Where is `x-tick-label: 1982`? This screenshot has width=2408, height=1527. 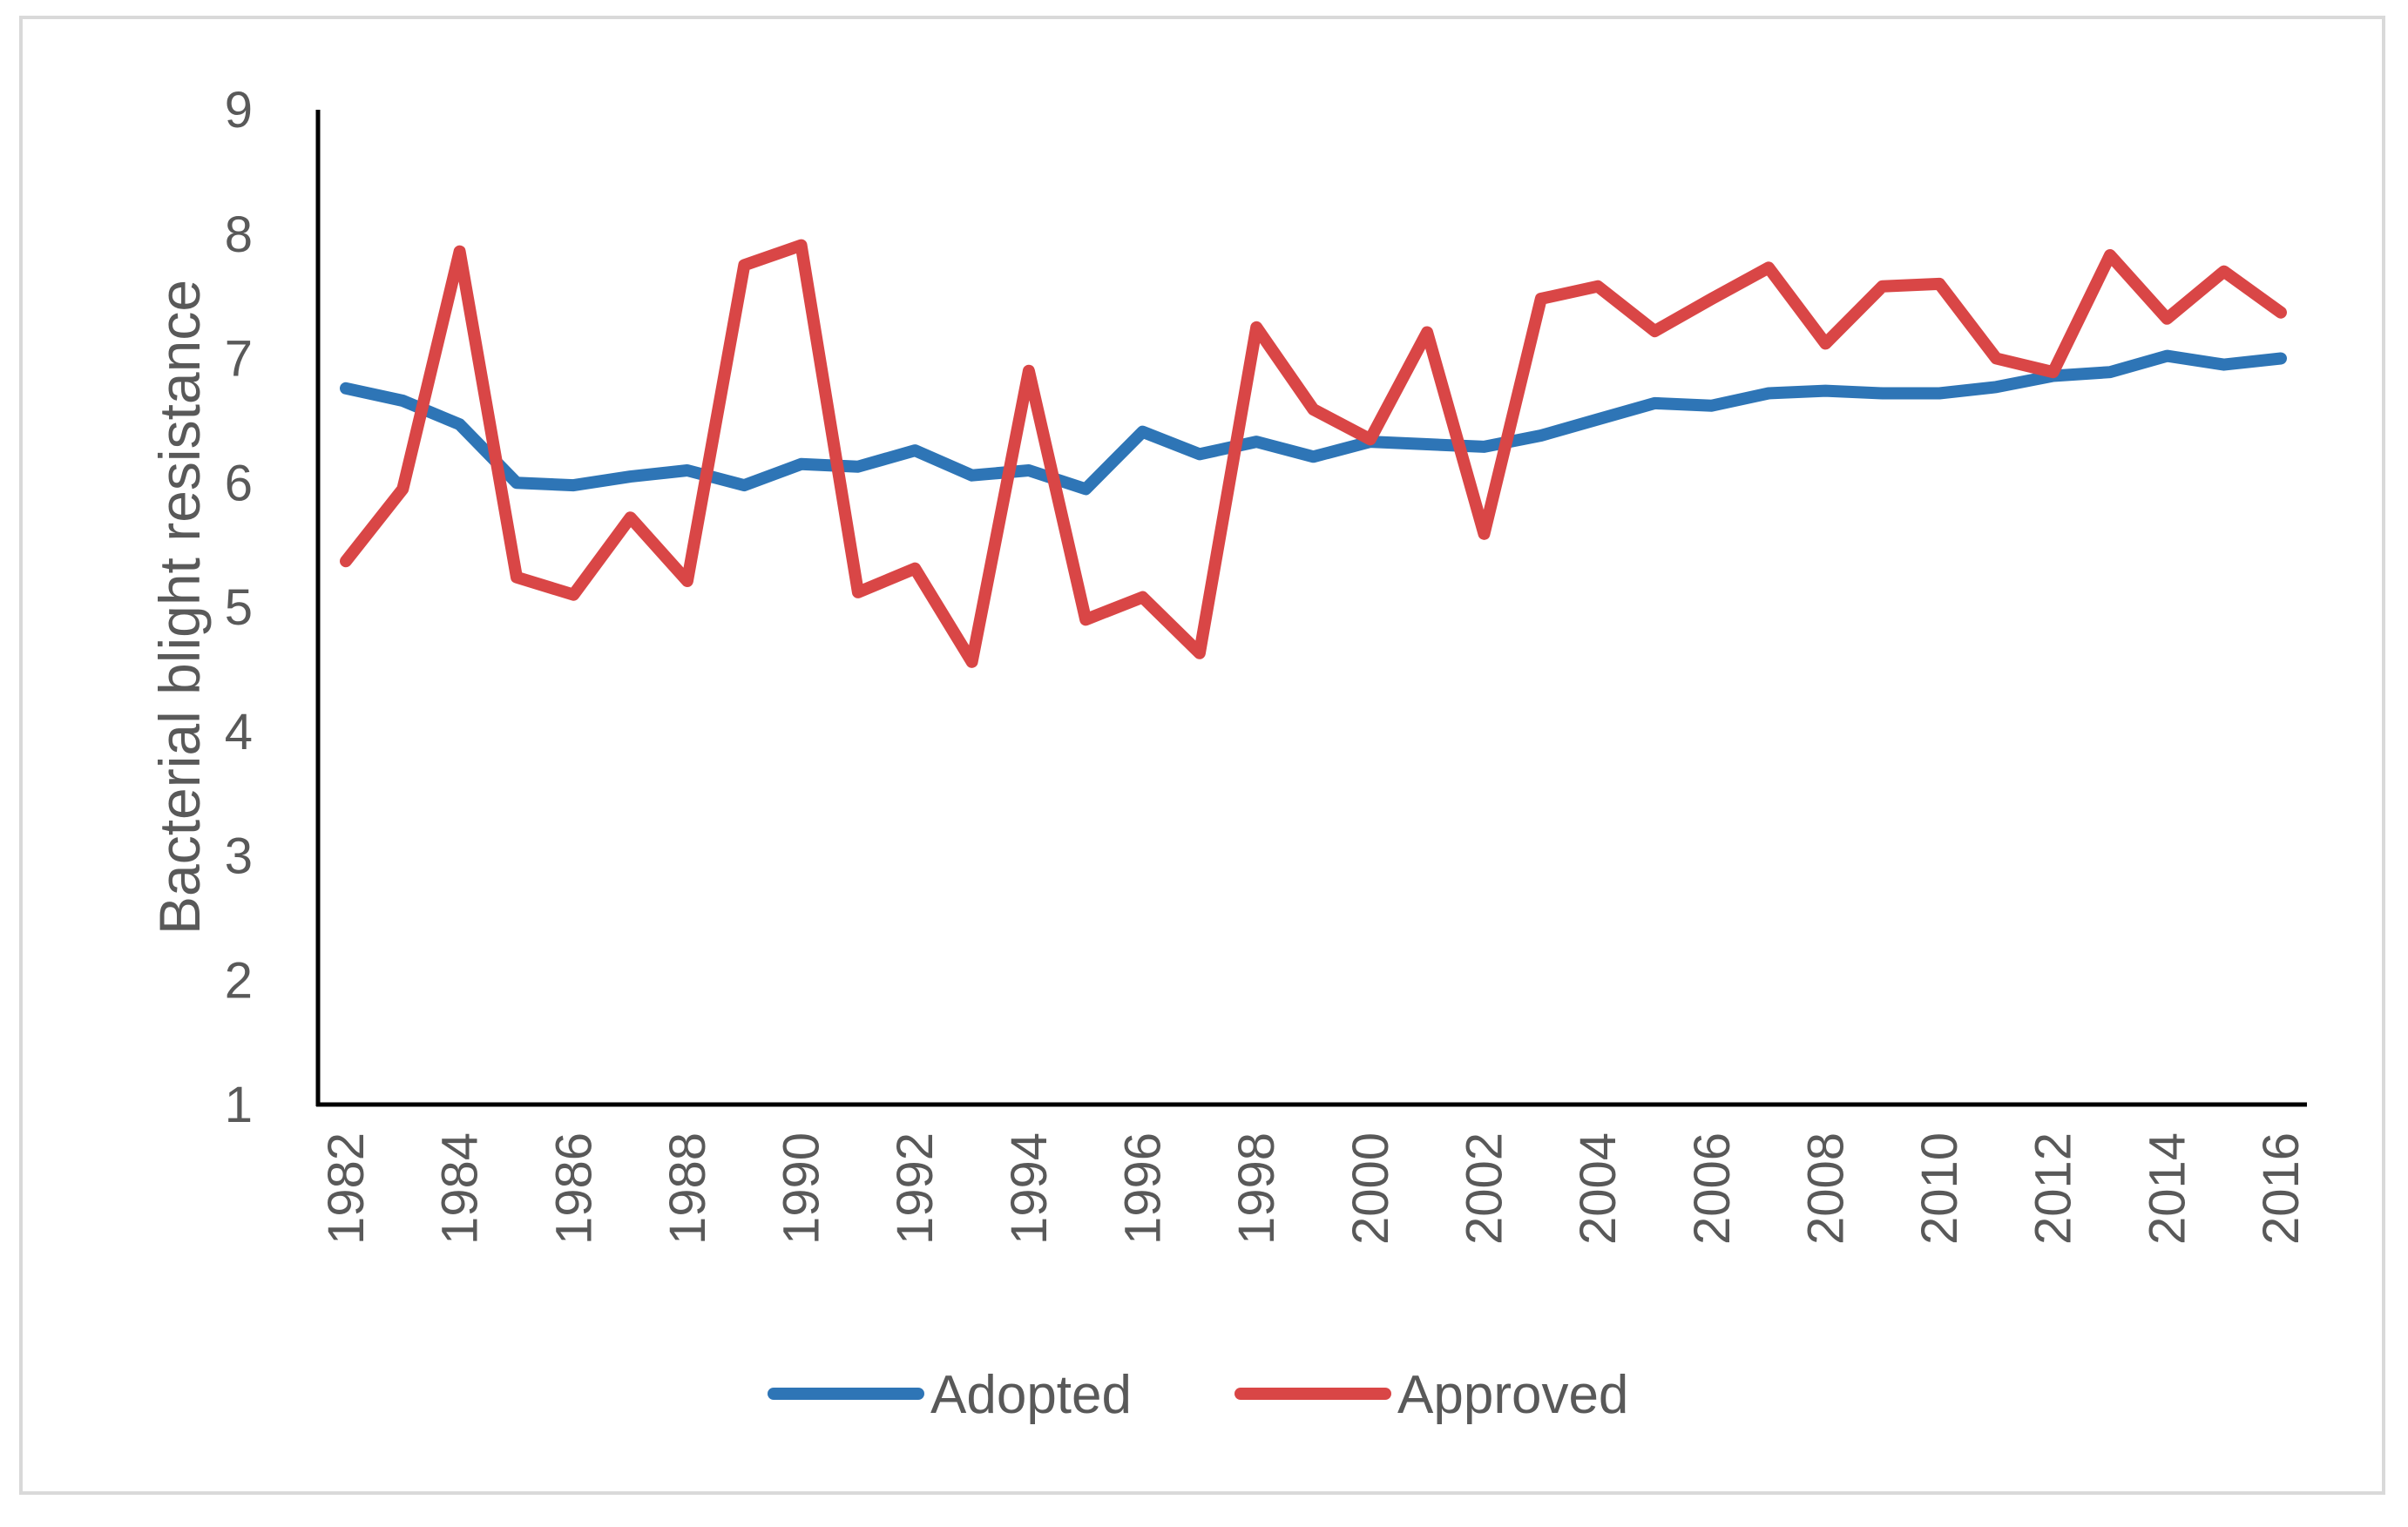
x-tick-label: 1982 is located at coordinates (346, 1188).